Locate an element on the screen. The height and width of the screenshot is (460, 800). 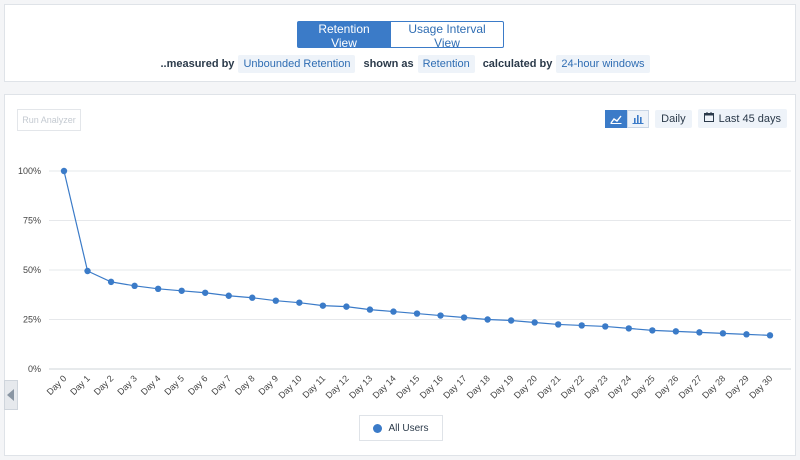
x-tick-label: Day 29 is located at coordinates (737, 386).